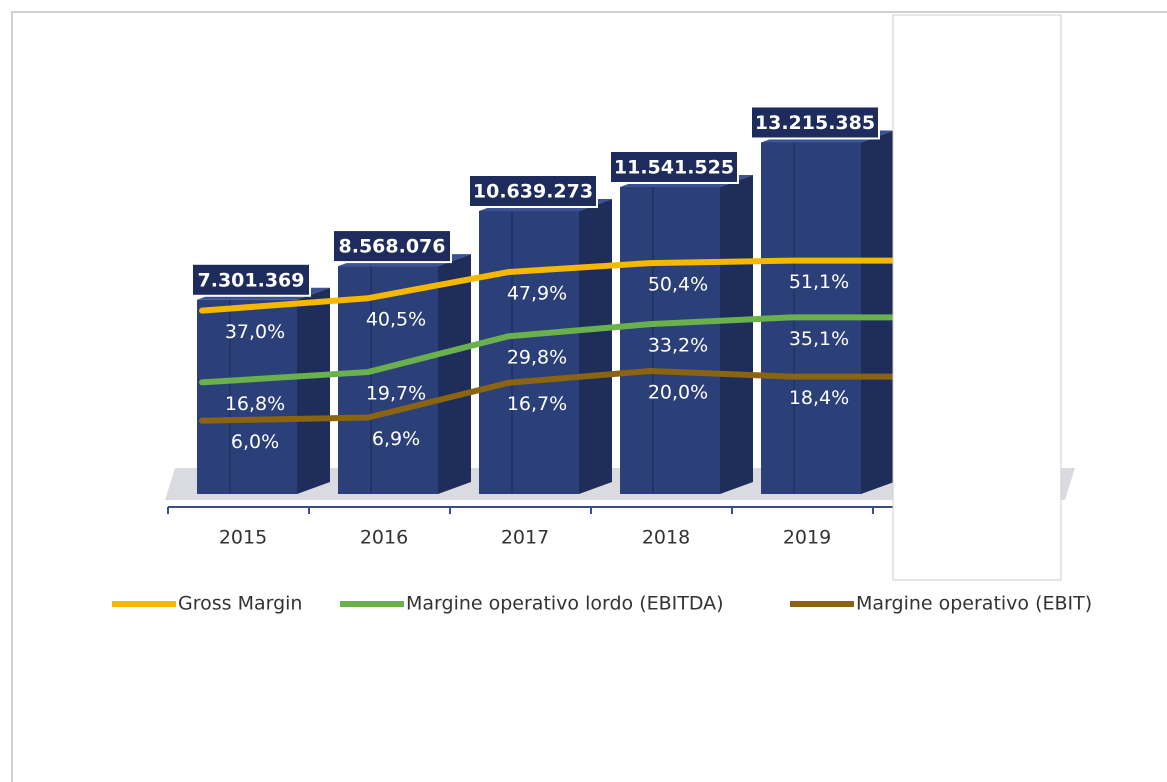 This screenshot has width=1167, height=782. Describe the element at coordinates (974, 604) in the screenshot. I see `legend-label: Margine operativo (EBIT)` at that location.